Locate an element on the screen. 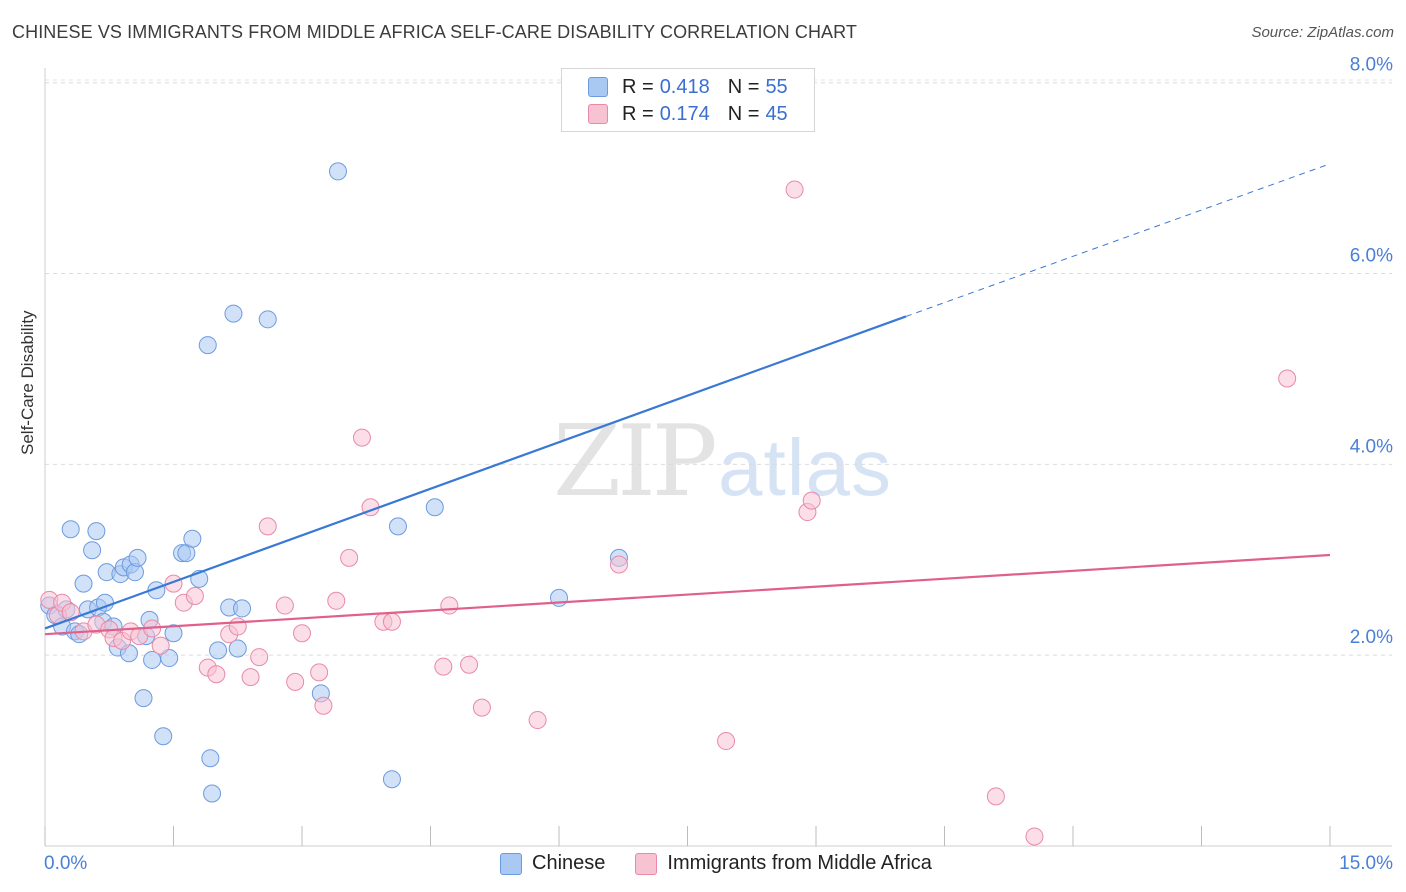  source-note: Source: ZipAtlas.com is located at coordinates (1322, 32).